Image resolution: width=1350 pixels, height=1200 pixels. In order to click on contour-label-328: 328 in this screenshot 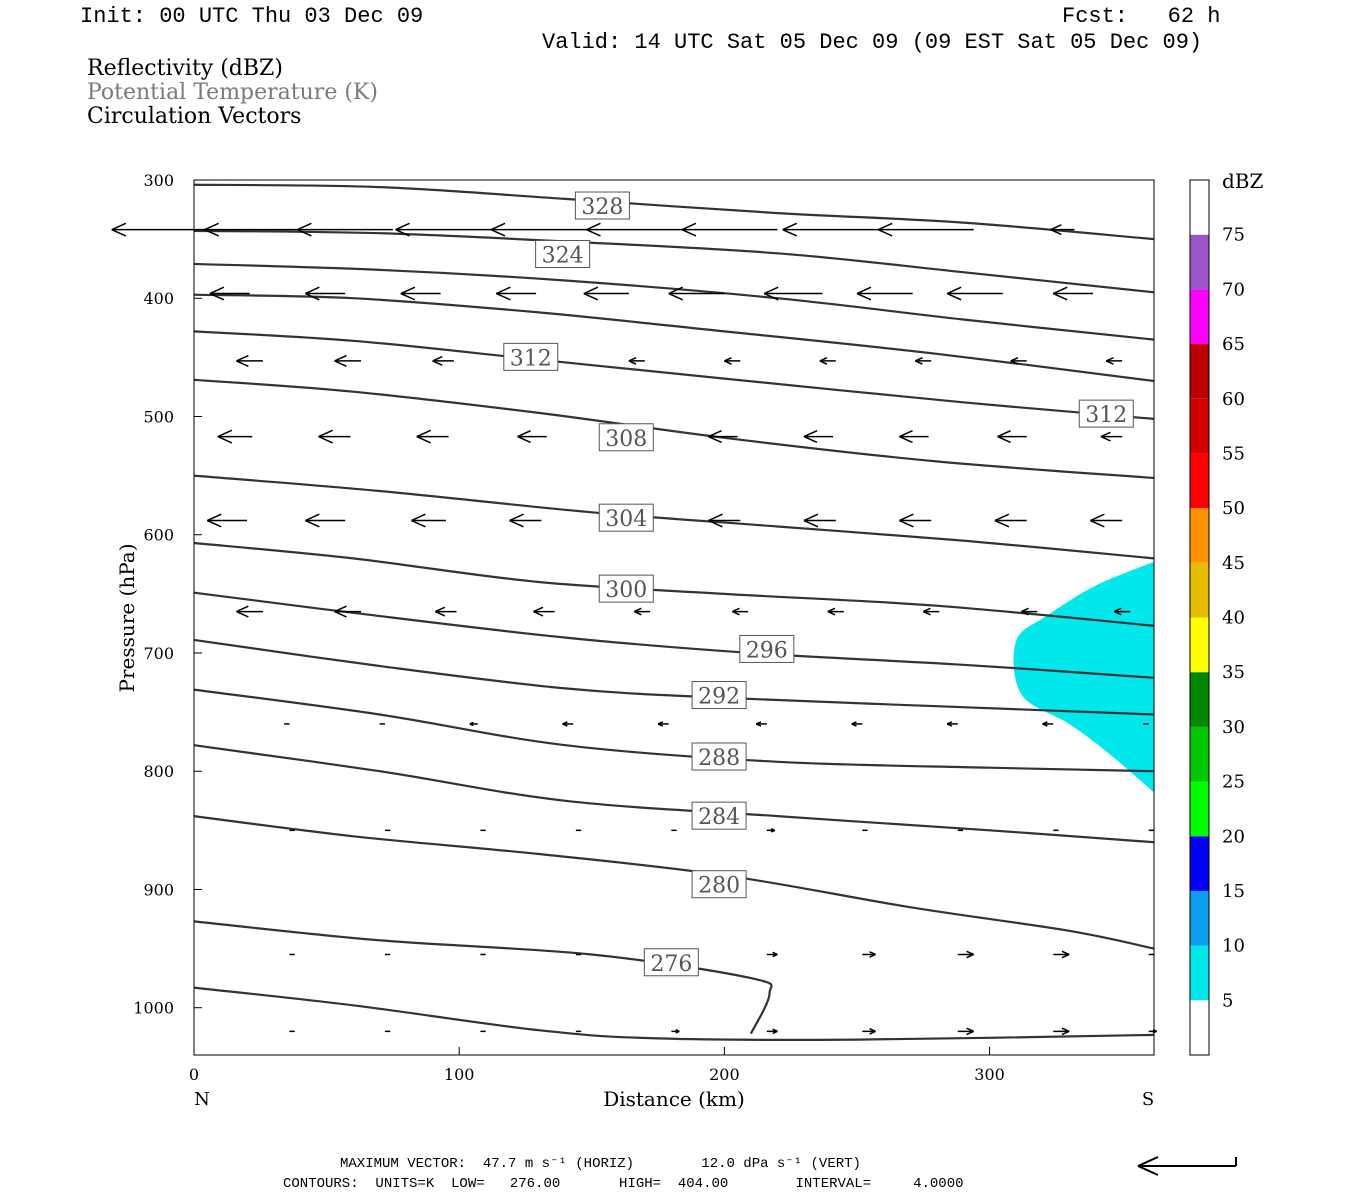, I will do `click(602, 205)`.